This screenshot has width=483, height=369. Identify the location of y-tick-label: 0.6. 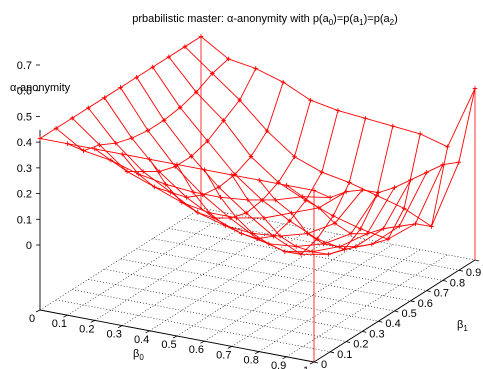
(425, 304).